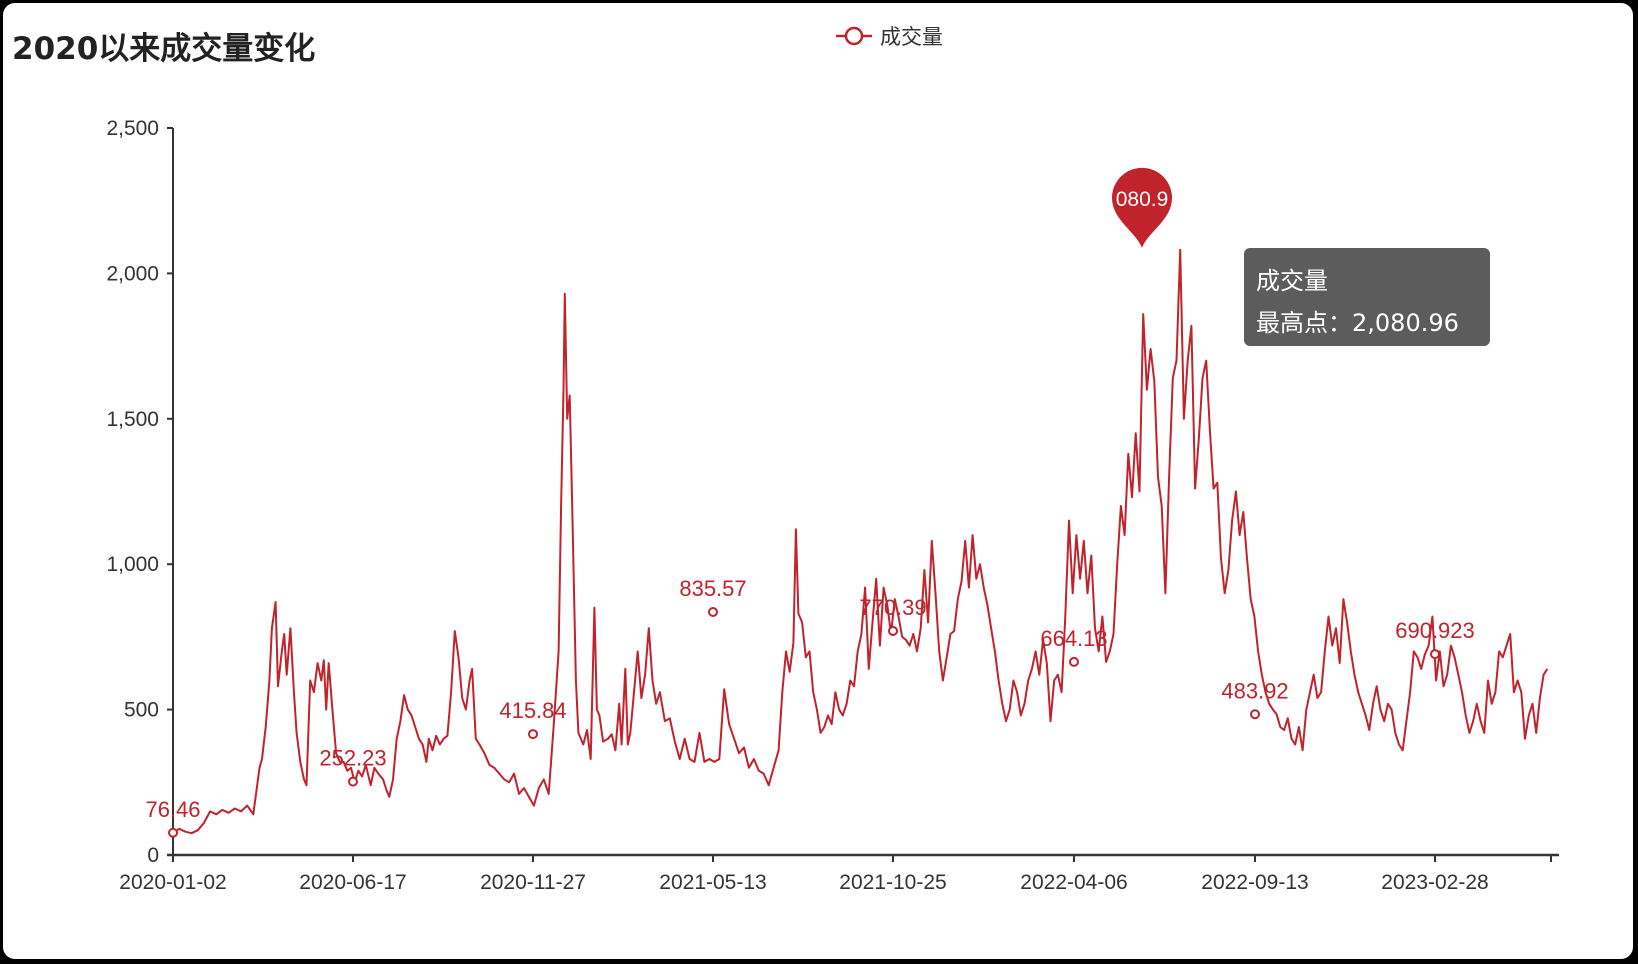 The image size is (1638, 964). What do you see at coordinates (1292, 281) in the screenshot?
I see `tooltip-series: 成交量` at bounding box center [1292, 281].